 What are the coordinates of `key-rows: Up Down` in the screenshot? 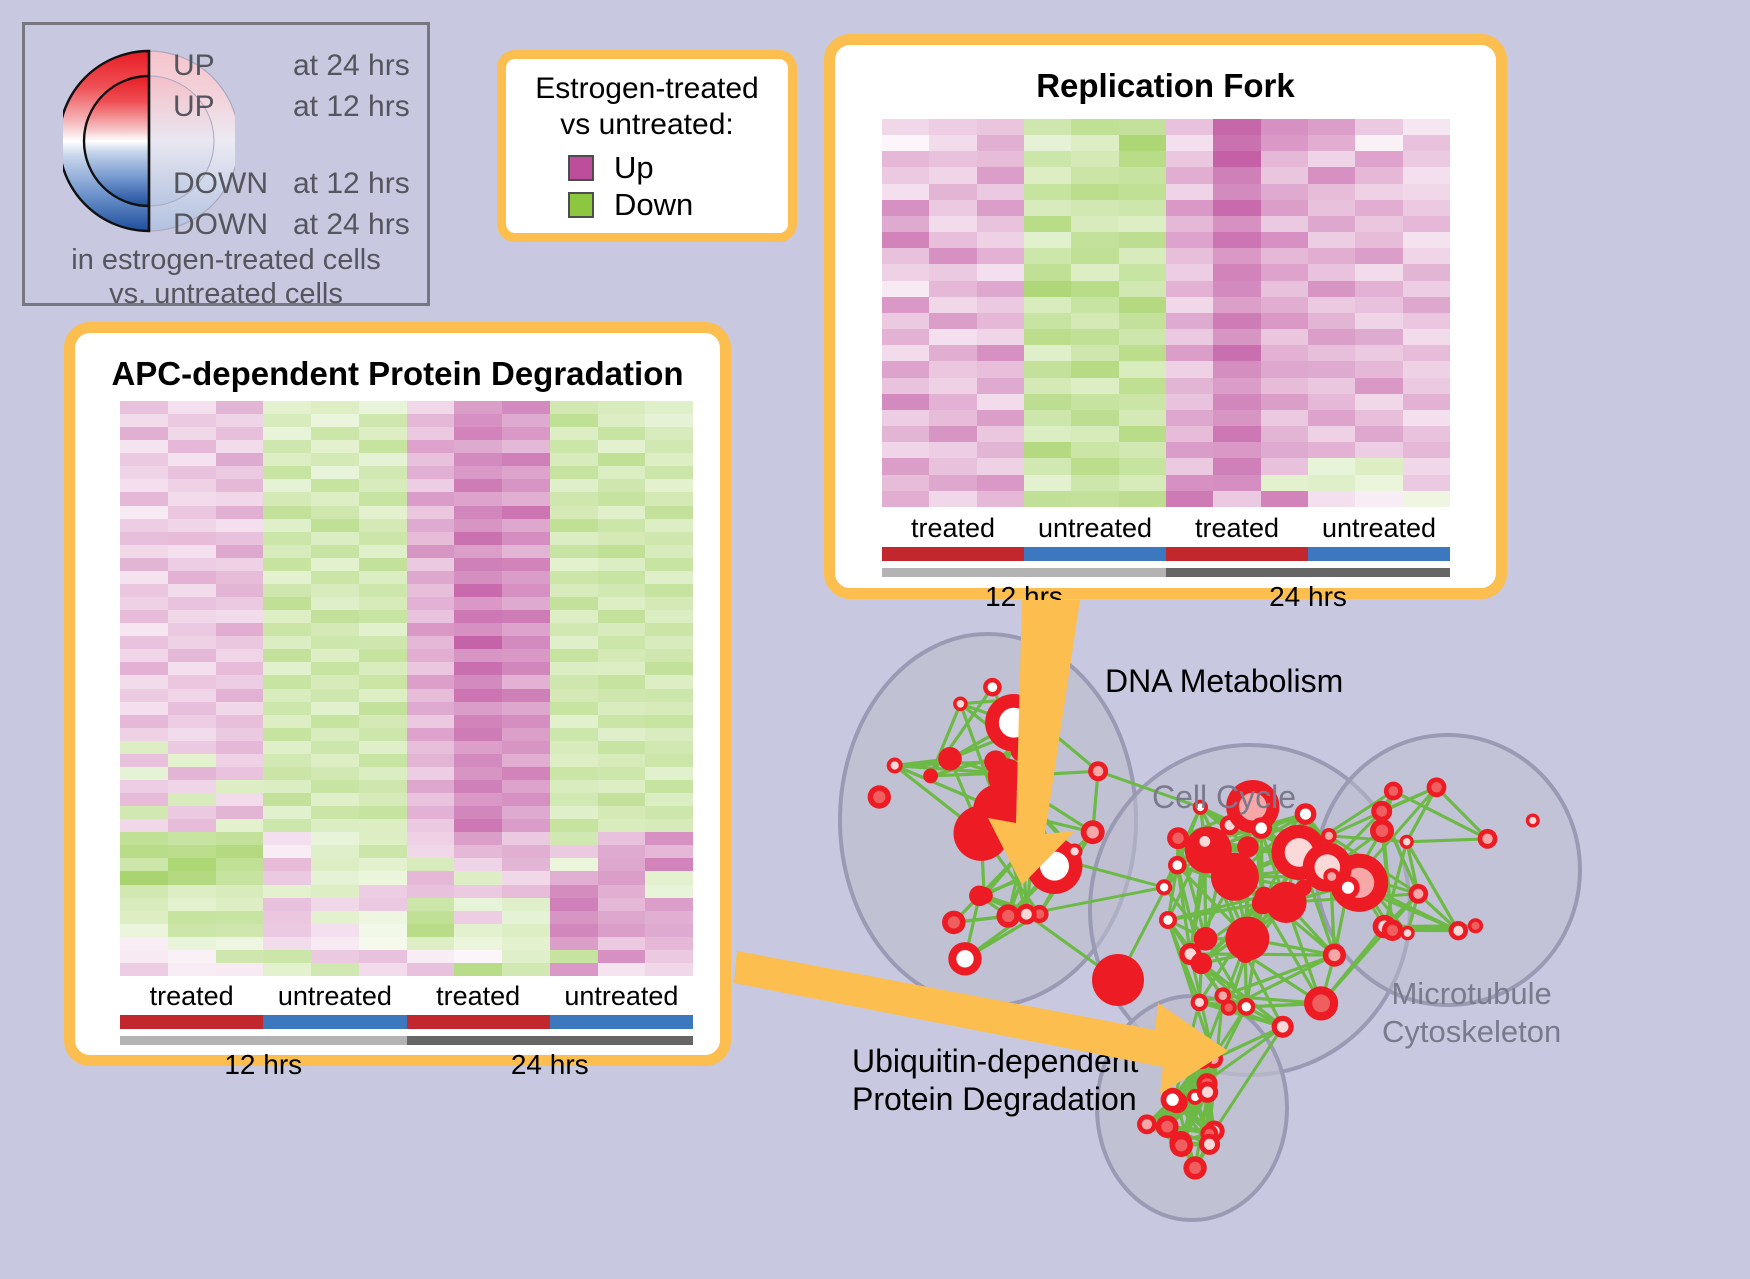 It's located at (647, 186).